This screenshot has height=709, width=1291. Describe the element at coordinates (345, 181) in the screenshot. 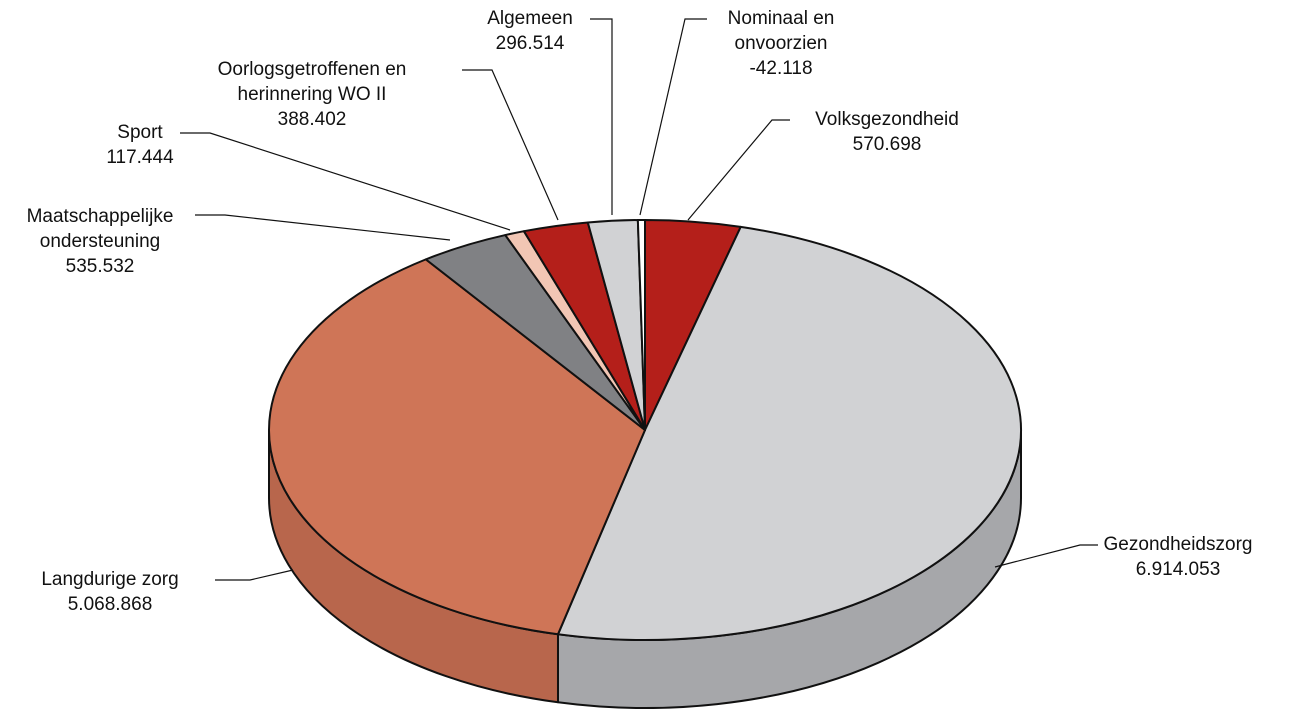

I see `leader-sport` at that location.